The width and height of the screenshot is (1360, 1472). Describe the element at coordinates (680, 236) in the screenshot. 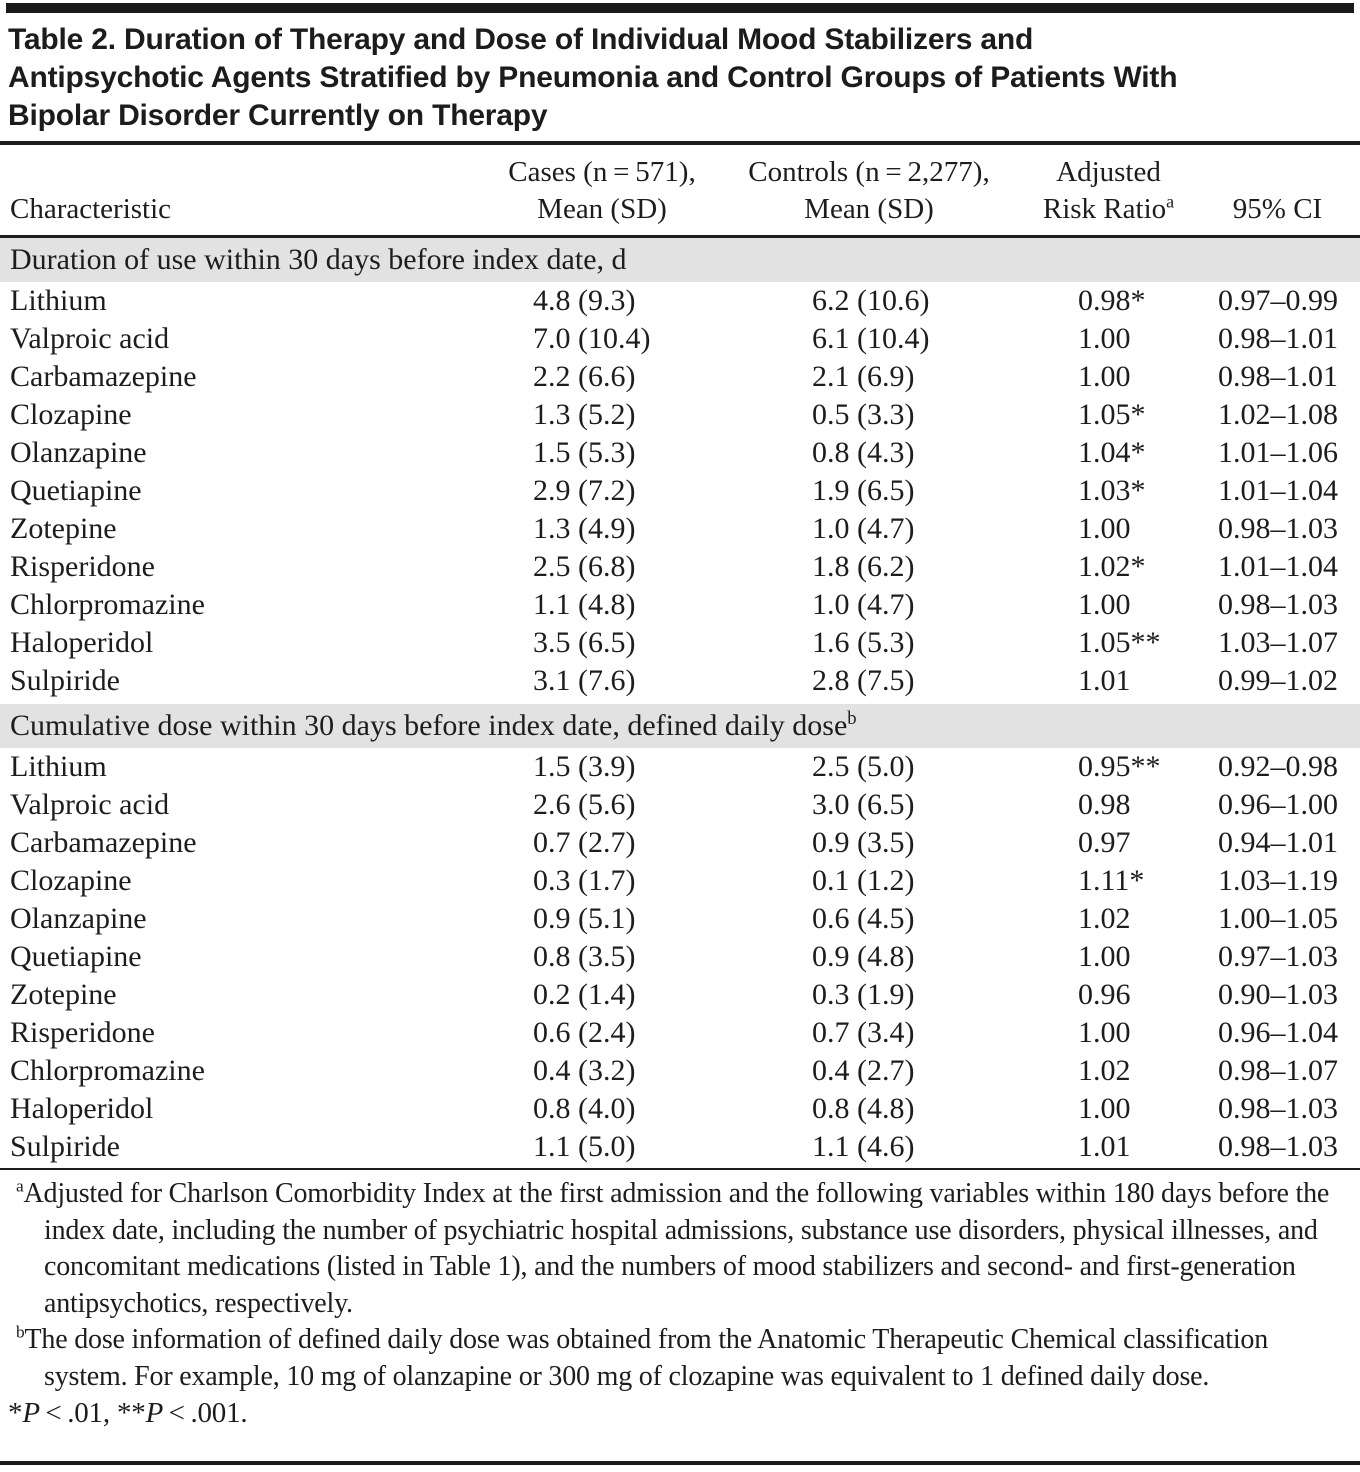

I see `header-divider-rule` at that location.